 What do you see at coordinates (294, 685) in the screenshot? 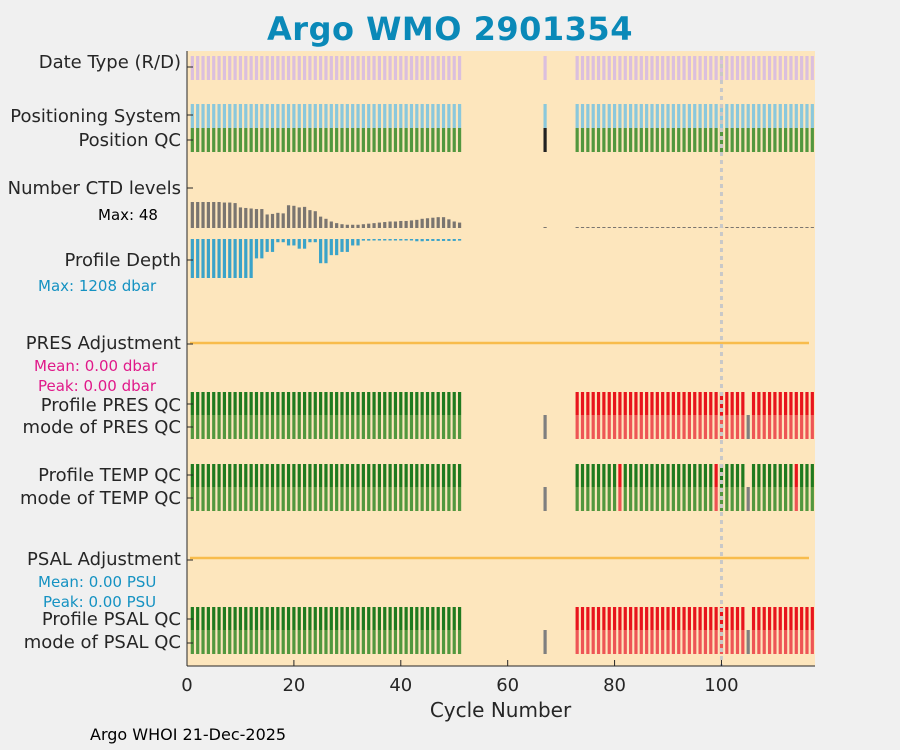
I see `x-tick-label: 20` at bounding box center [294, 685].